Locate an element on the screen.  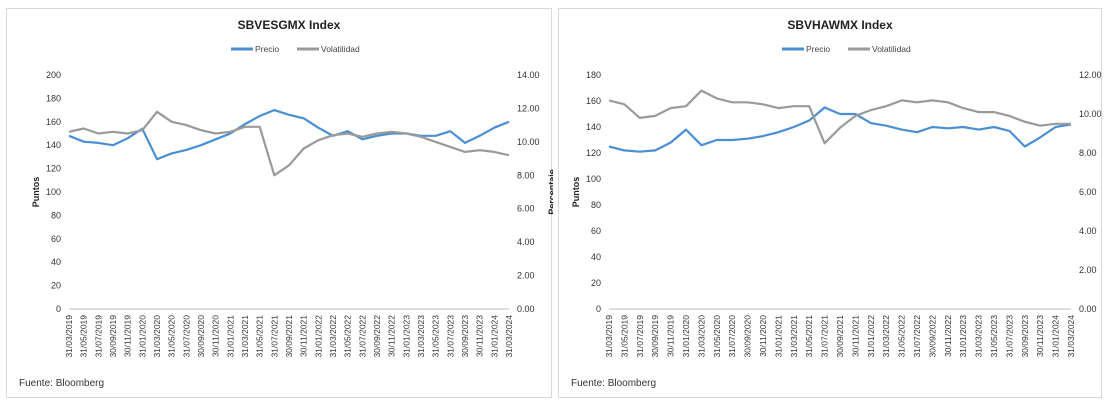
x-tick-label: 31/03/2022 is located at coordinates (886, 336).